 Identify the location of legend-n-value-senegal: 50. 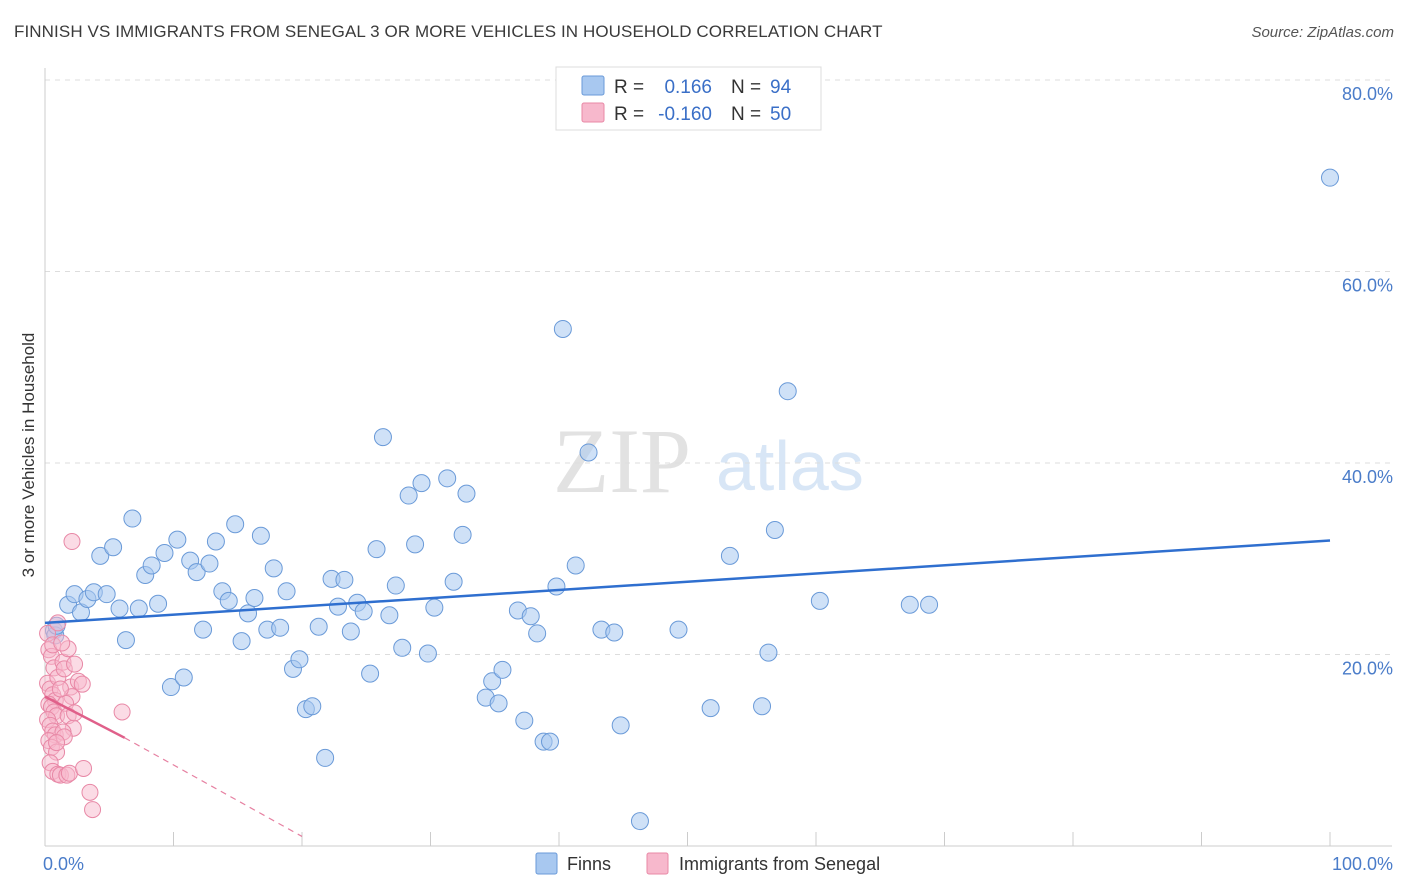
(780, 114).